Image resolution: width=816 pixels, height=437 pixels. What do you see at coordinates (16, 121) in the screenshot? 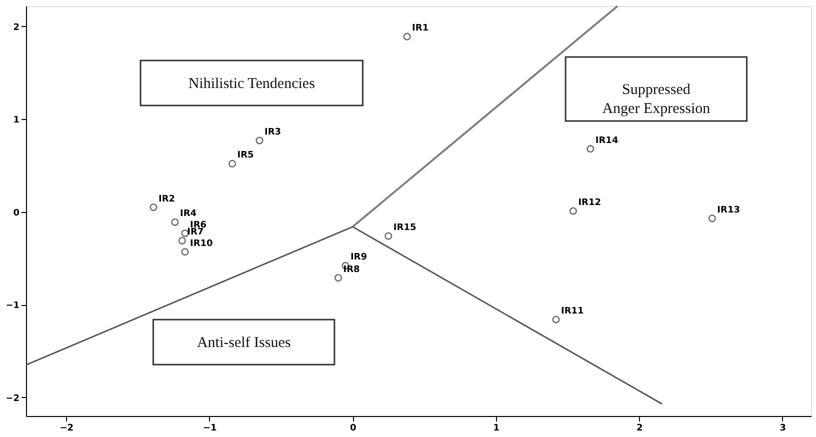
I see `y-tick-label: 1` at bounding box center [16, 121].